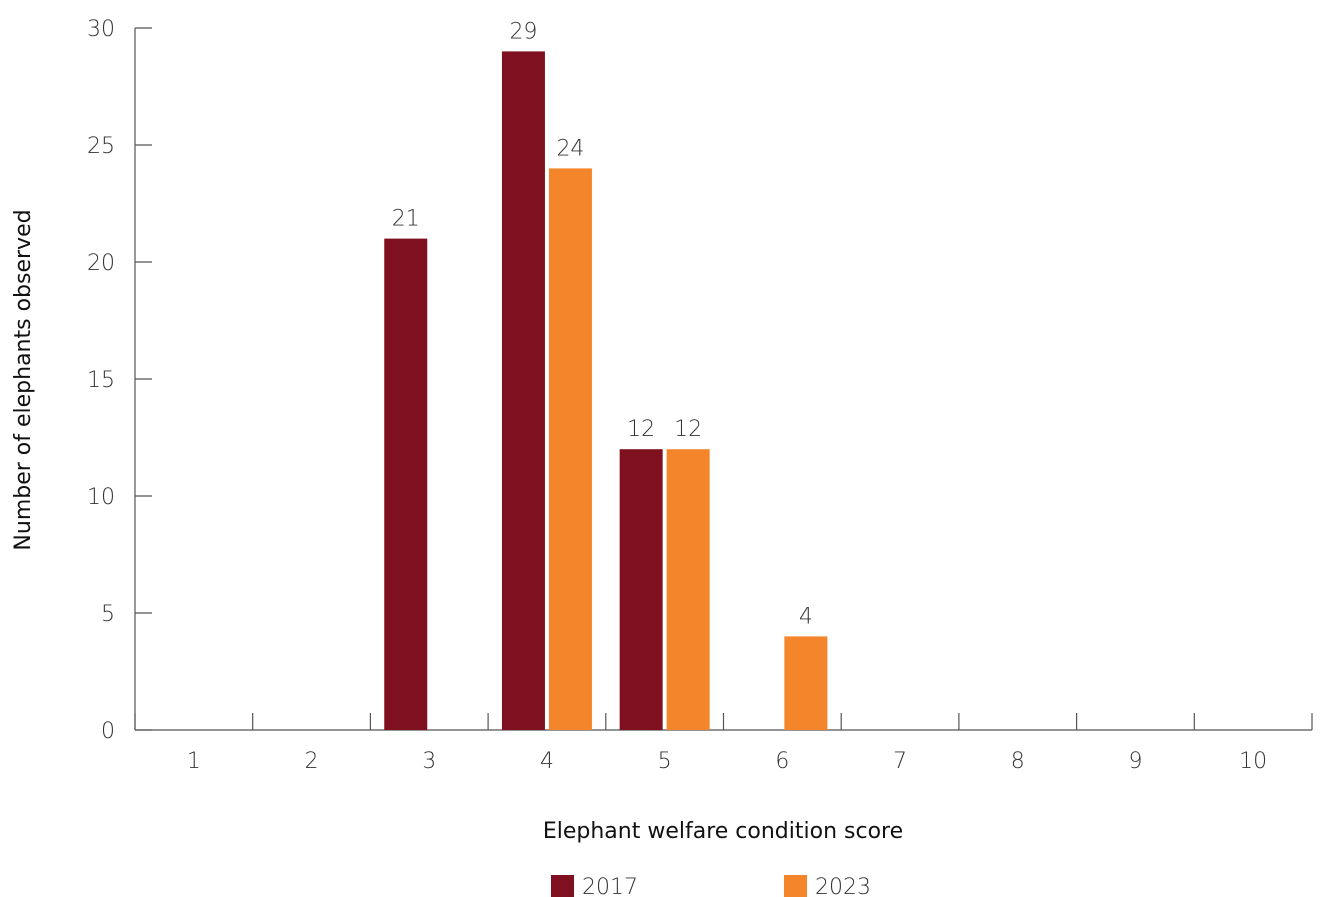 This screenshot has width=1320, height=897. Describe the element at coordinates (1018, 761) in the screenshot. I see `x-tick-label: 8` at that location.